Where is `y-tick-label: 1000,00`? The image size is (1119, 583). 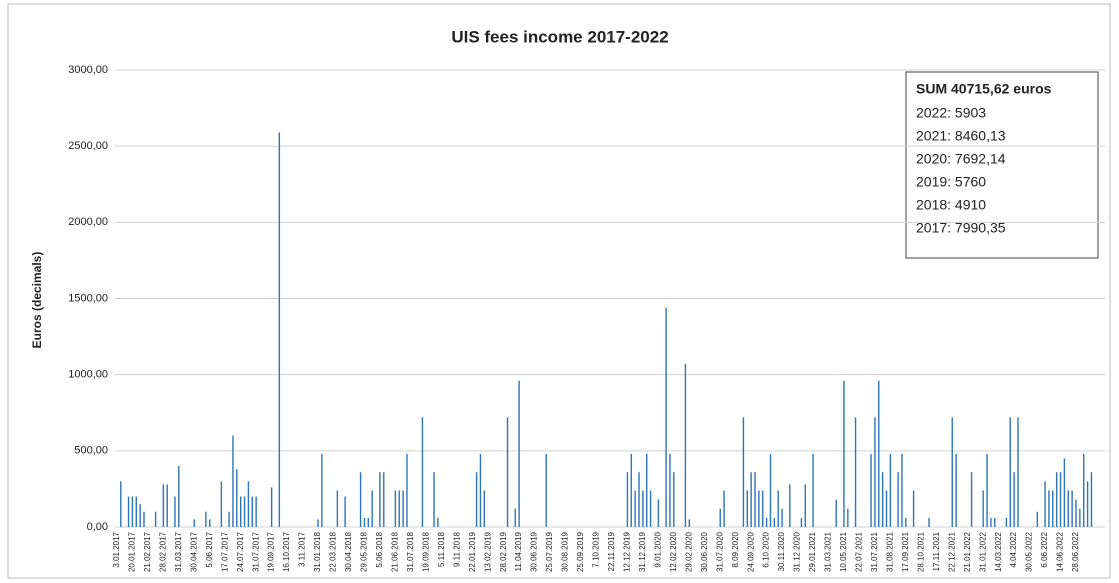 y-tick-label: 1000,00 is located at coordinates (88, 375).